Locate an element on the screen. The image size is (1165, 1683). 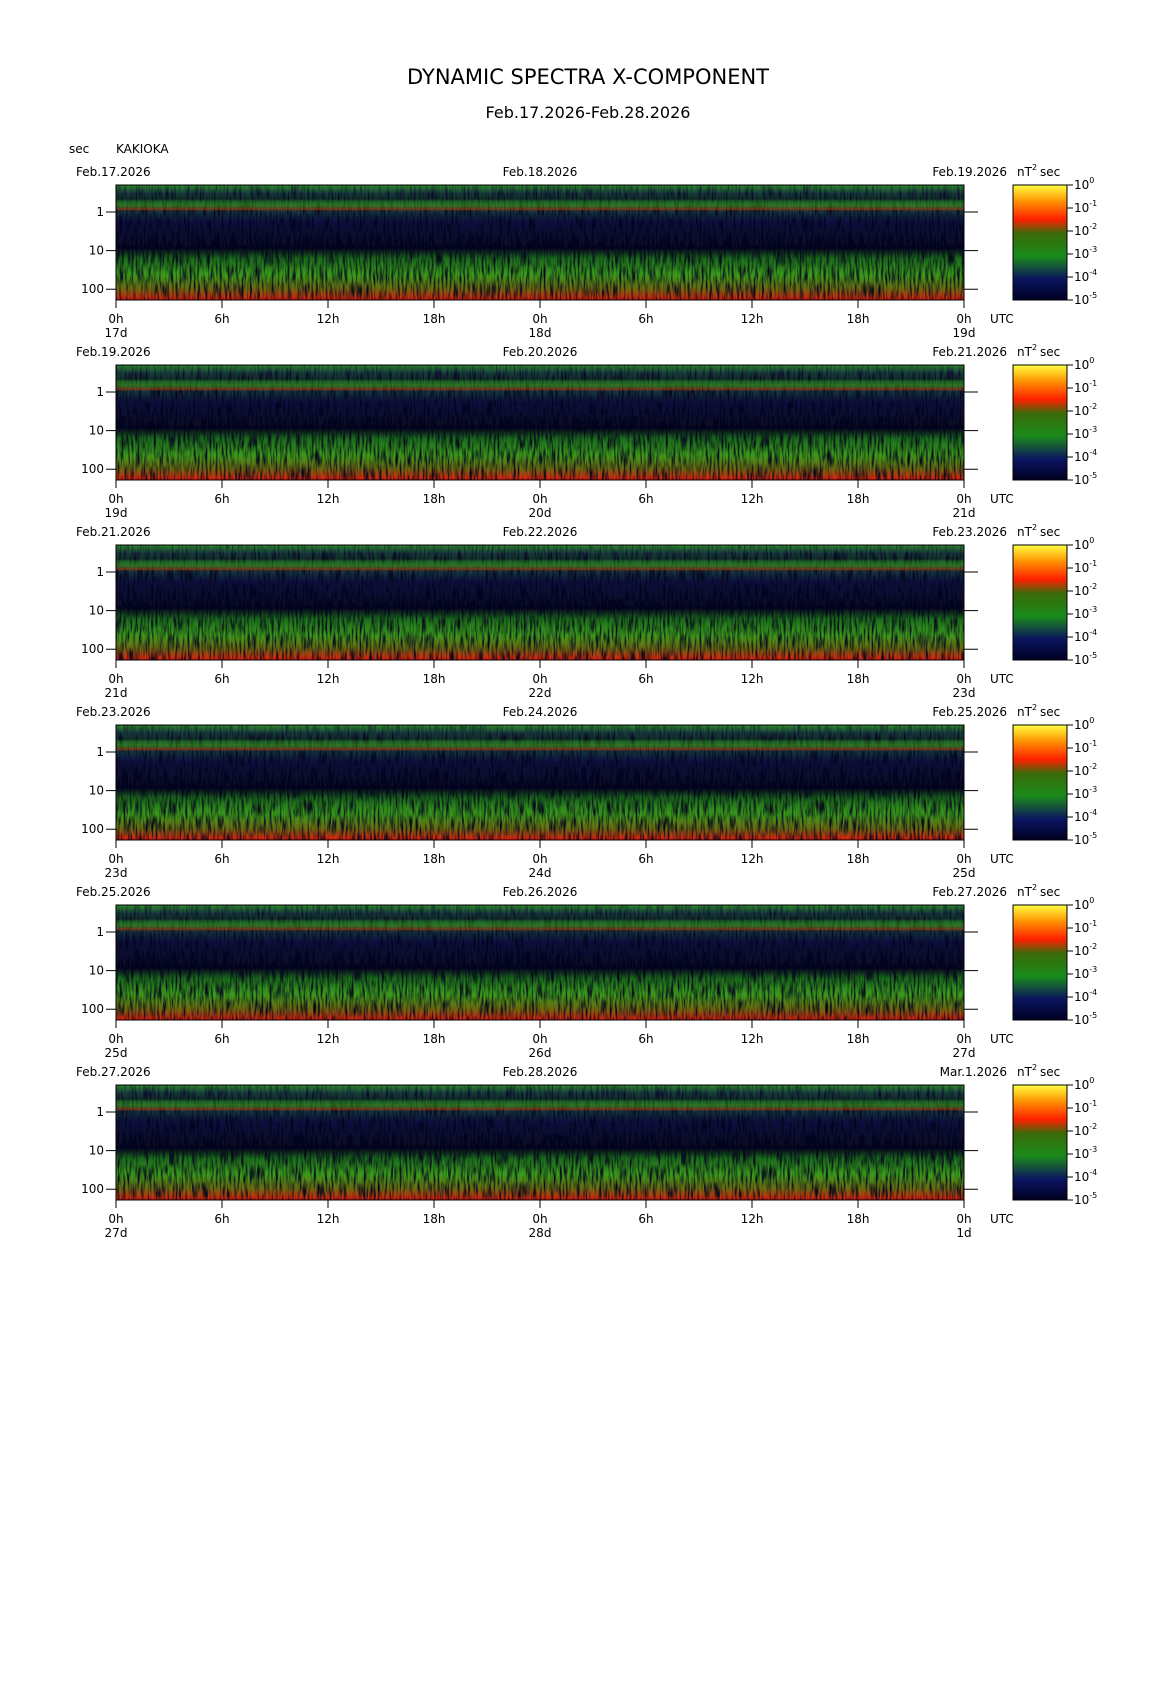
day-label: 20d is located at coordinates (540, 513).